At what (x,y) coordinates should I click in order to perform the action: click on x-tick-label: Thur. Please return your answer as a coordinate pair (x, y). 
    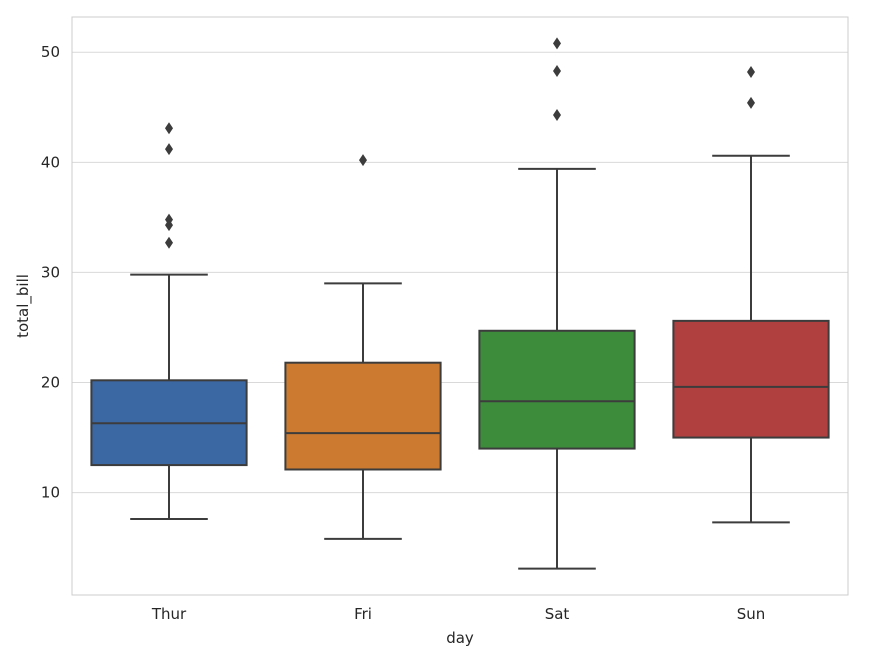
    Looking at the image, I should click on (169, 614).